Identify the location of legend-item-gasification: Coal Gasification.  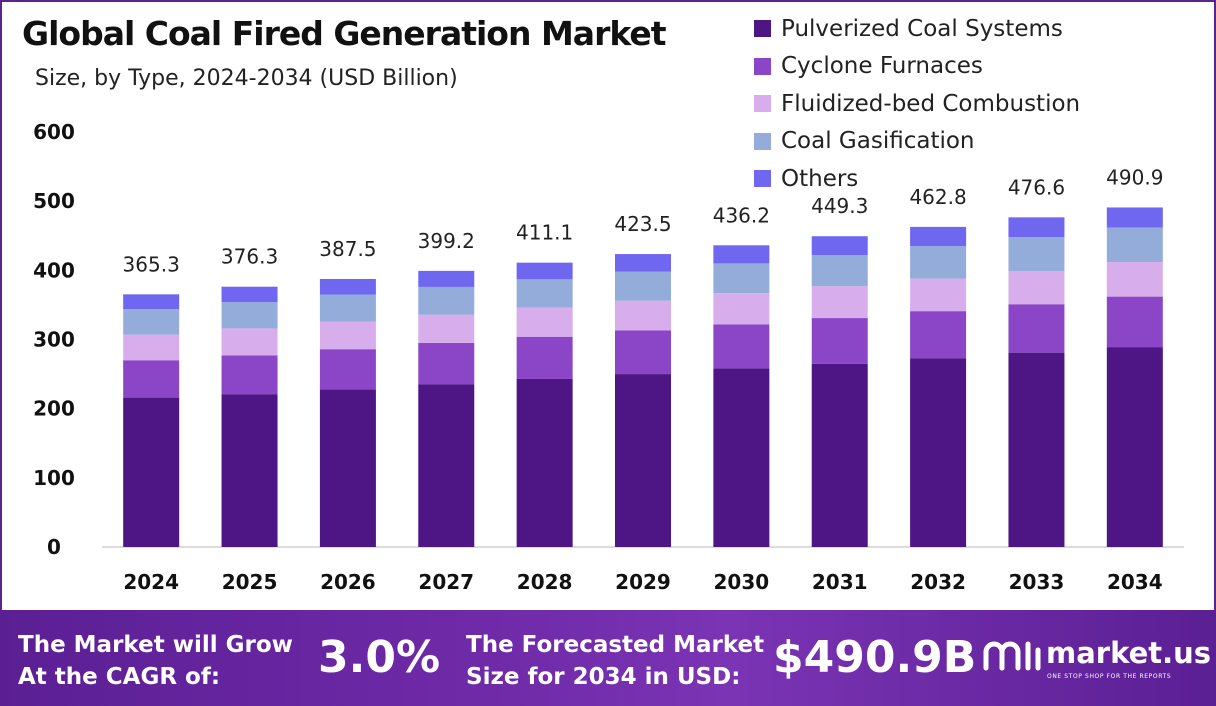
(917, 142).